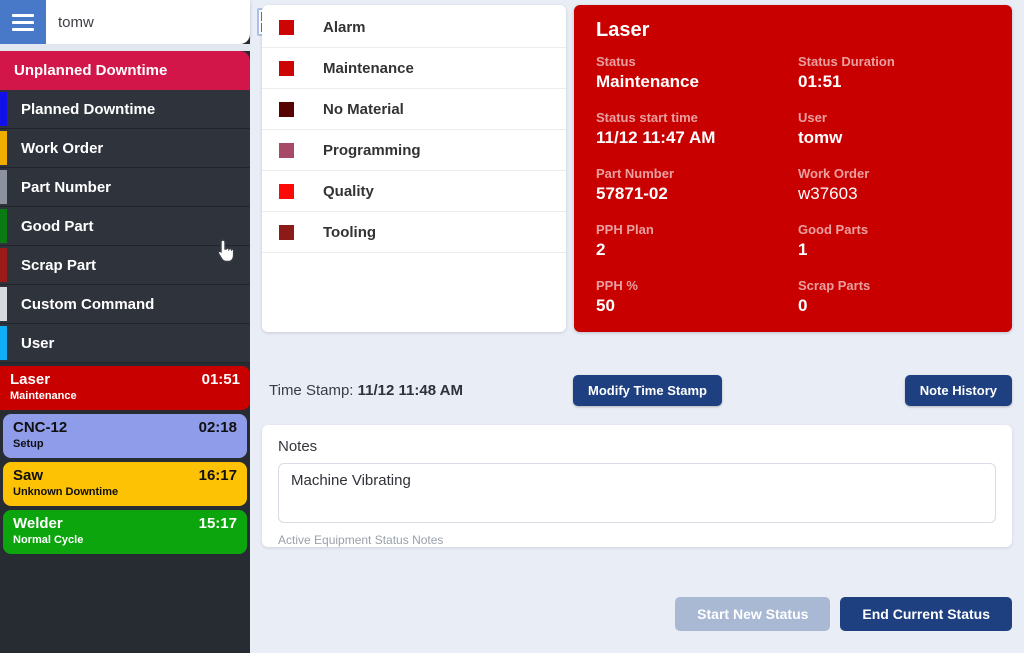 This screenshot has height=653, width=1024. What do you see at coordinates (894, 297) in the screenshot?
I see `field-scrap-parts: Scrap Parts 0` at bounding box center [894, 297].